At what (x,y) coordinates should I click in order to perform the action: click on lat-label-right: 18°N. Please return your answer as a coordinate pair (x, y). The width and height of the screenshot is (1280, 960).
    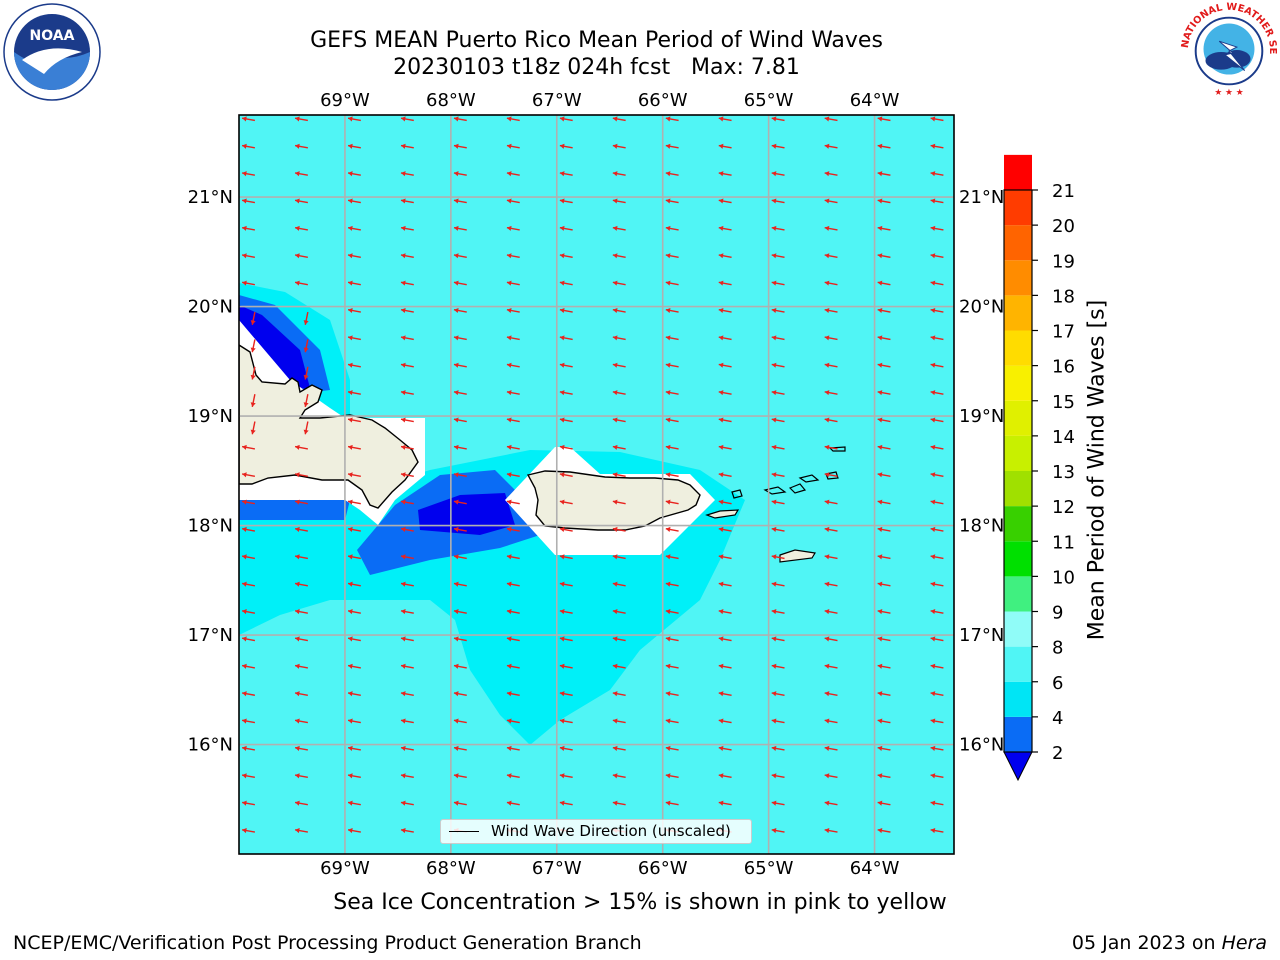
    Looking at the image, I should click on (981, 526).